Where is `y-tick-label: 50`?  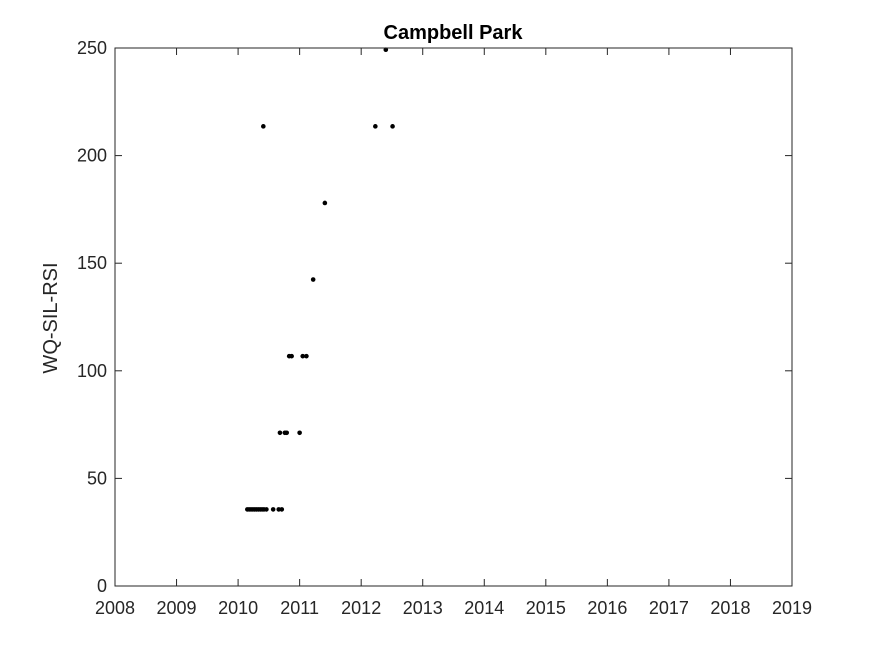 y-tick-label: 50 is located at coordinates (97, 478).